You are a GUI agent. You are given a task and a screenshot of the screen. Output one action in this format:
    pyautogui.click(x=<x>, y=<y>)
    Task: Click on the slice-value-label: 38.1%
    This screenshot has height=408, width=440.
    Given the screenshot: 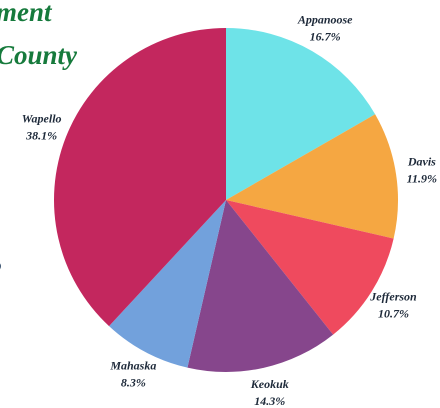 What is the action you would take?
    pyautogui.click(x=41, y=135)
    